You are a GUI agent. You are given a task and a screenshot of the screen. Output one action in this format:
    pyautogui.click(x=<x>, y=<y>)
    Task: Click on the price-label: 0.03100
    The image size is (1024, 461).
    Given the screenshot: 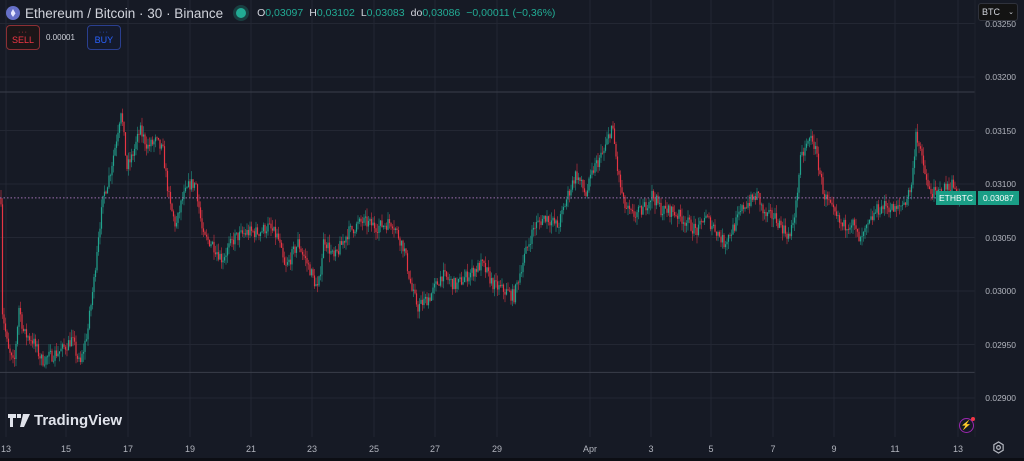 What is the action you would take?
    pyautogui.click(x=1000, y=184)
    